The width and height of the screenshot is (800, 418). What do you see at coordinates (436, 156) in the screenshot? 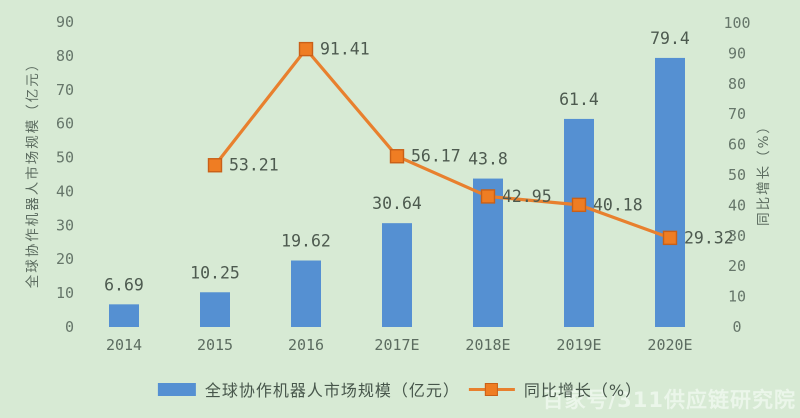
I see `line-value-label-2017E: 56.17` at bounding box center [436, 156].